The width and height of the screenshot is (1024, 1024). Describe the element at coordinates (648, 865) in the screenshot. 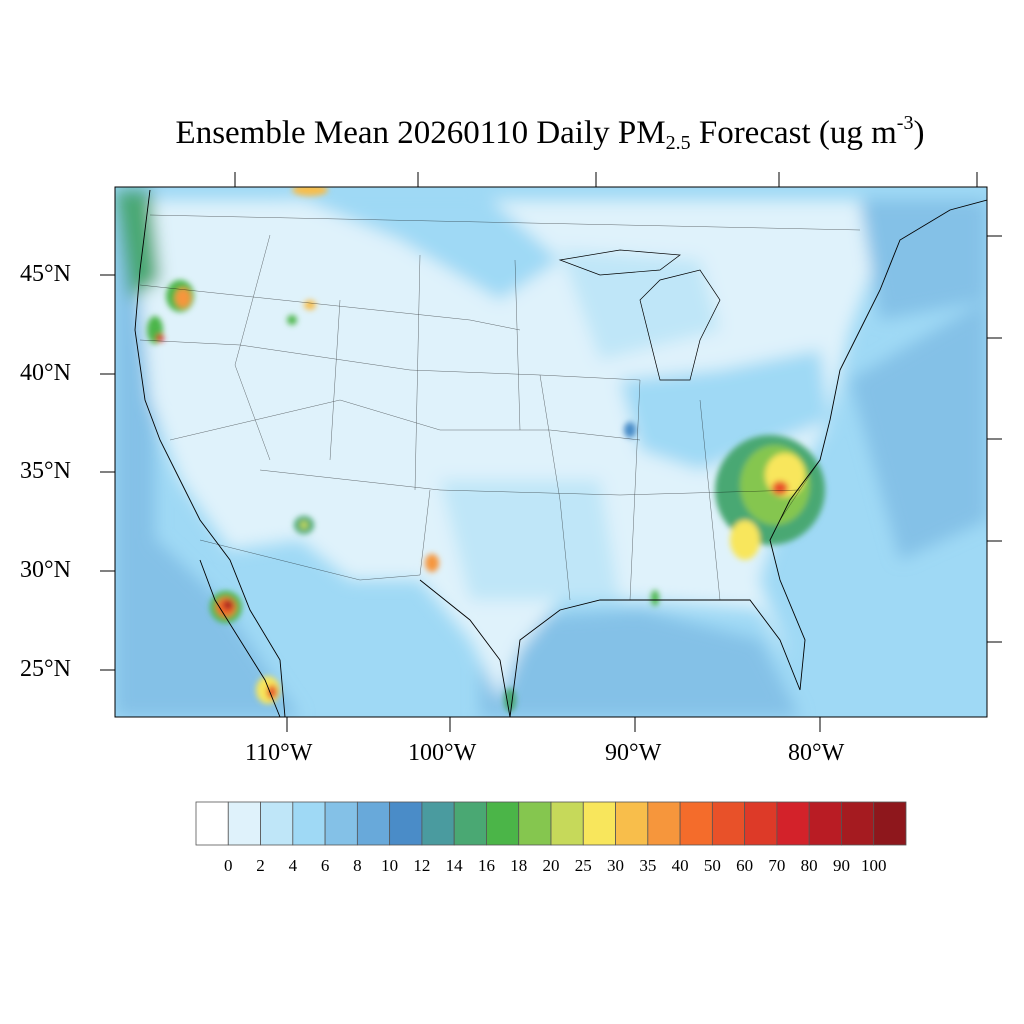

I see `colorbar-label: 35` at that location.